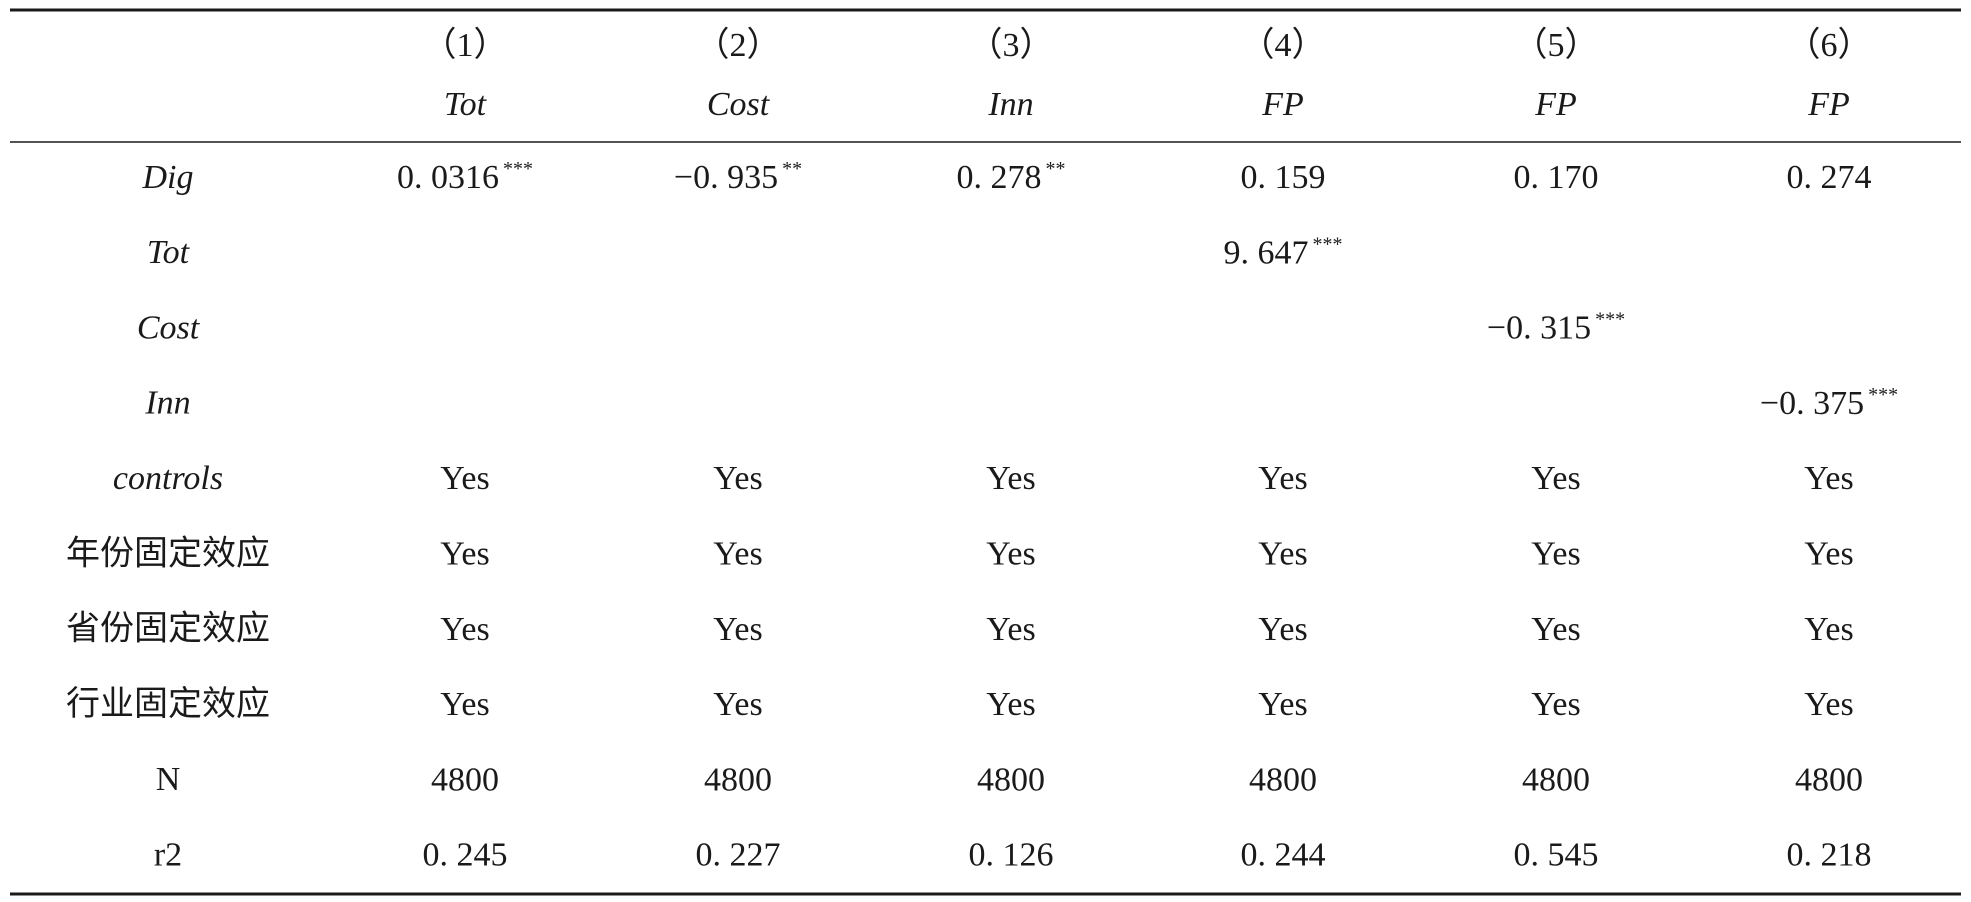  What do you see at coordinates (168, 779) in the screenshot?
I see `row-label: N` at bounding box center [168, 779].